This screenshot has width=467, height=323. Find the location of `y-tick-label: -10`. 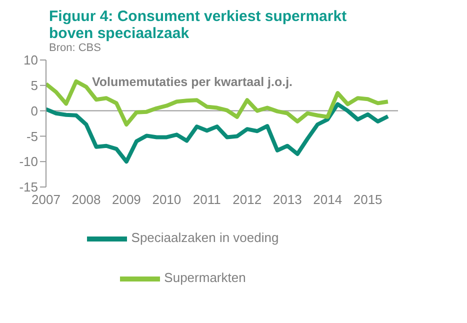

y-tick-label: -10 is located at coordinates (28, 162).